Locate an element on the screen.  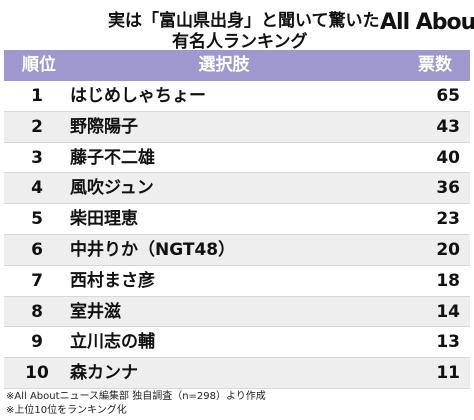
row-rank: 7 is located at coordinates (37, 280).